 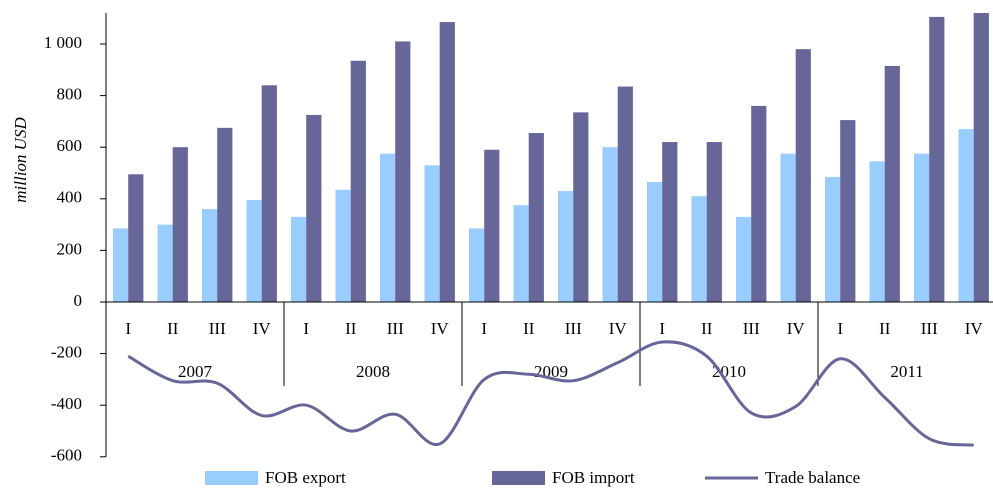 What do you see at coordinates (66, 403) in the screenshot?
I see `y-tick-label: -400` at bounding box center [66, 403].